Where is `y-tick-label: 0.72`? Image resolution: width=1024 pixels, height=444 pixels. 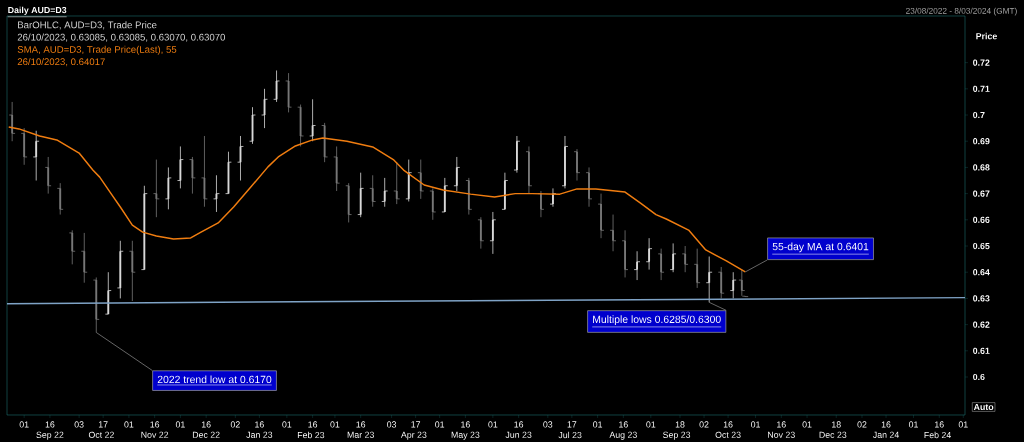
y-tick-label: 0.72 is located at coordinates (981, 62).